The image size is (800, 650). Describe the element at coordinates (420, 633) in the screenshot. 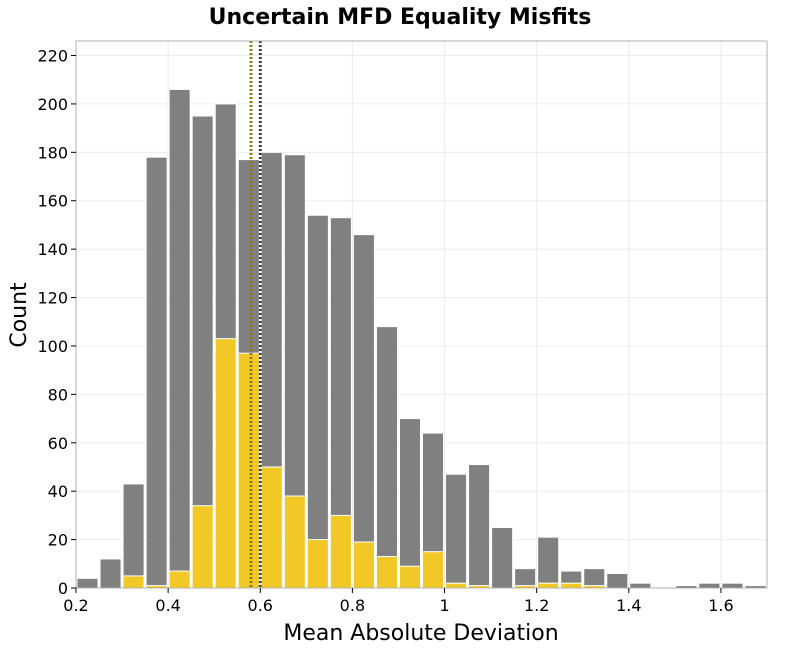

I see `x-axis-label: Mean Absolute Deviation` at that location.